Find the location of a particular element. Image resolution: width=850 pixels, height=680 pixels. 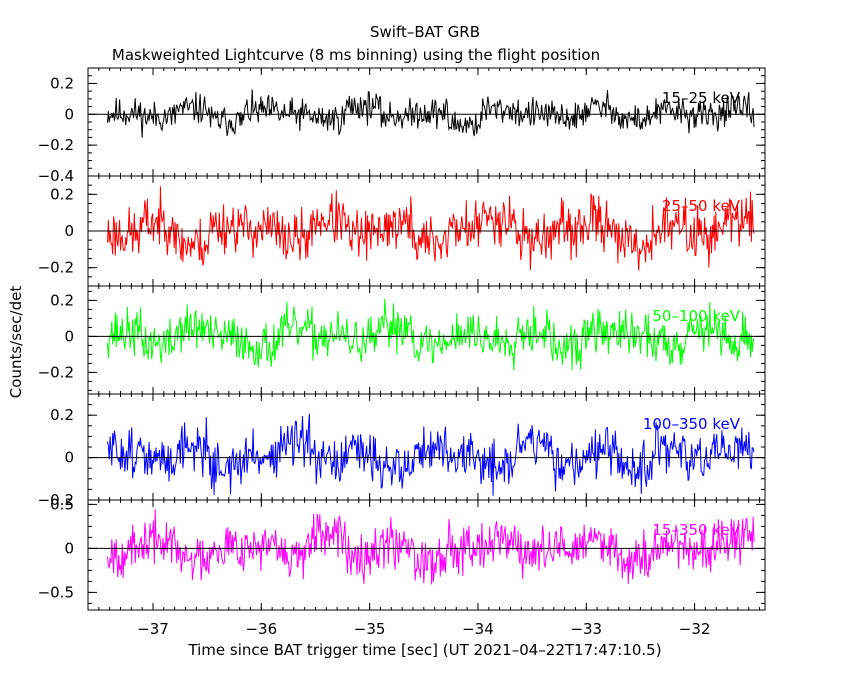

band-label: 15–25 keV is located at coordinates (701, 98).